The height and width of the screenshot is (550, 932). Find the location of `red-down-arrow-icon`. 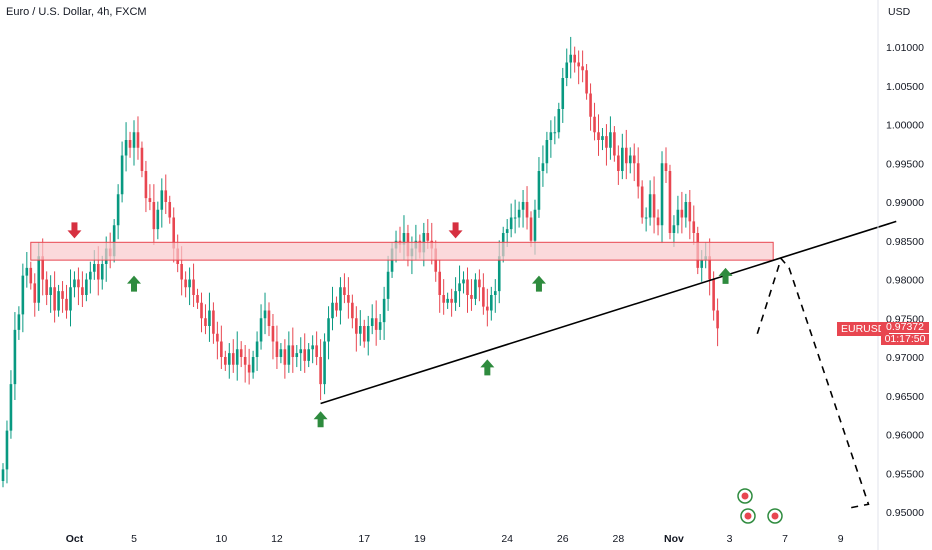

red-down-arrow-icon is located at coordinates (455, 230).